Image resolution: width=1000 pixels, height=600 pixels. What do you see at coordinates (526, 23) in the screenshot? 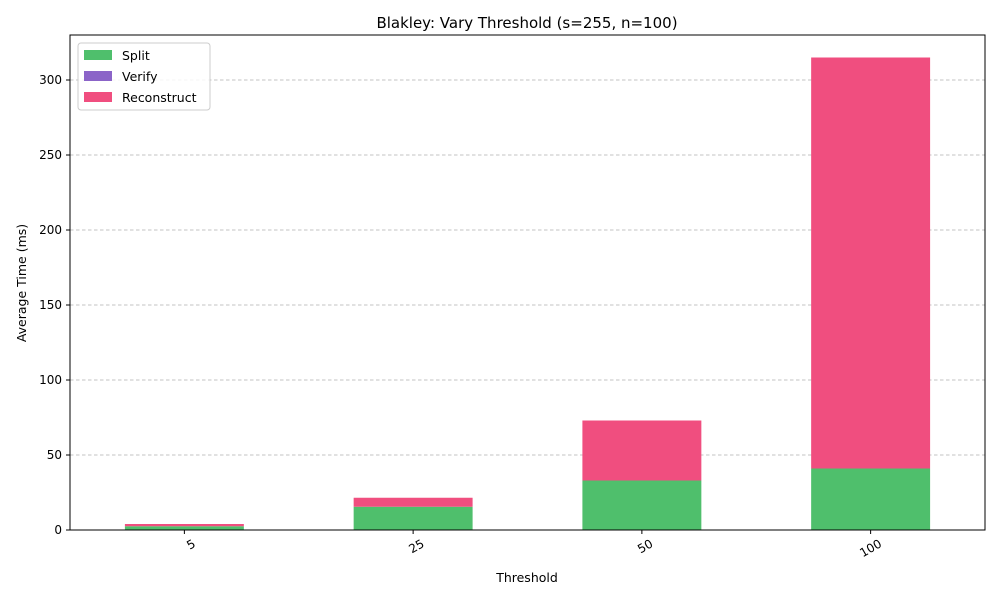
I see `chart-title: Blakley: Vary Threshold (s=255, n=100)` at bounding box center [526, 23].